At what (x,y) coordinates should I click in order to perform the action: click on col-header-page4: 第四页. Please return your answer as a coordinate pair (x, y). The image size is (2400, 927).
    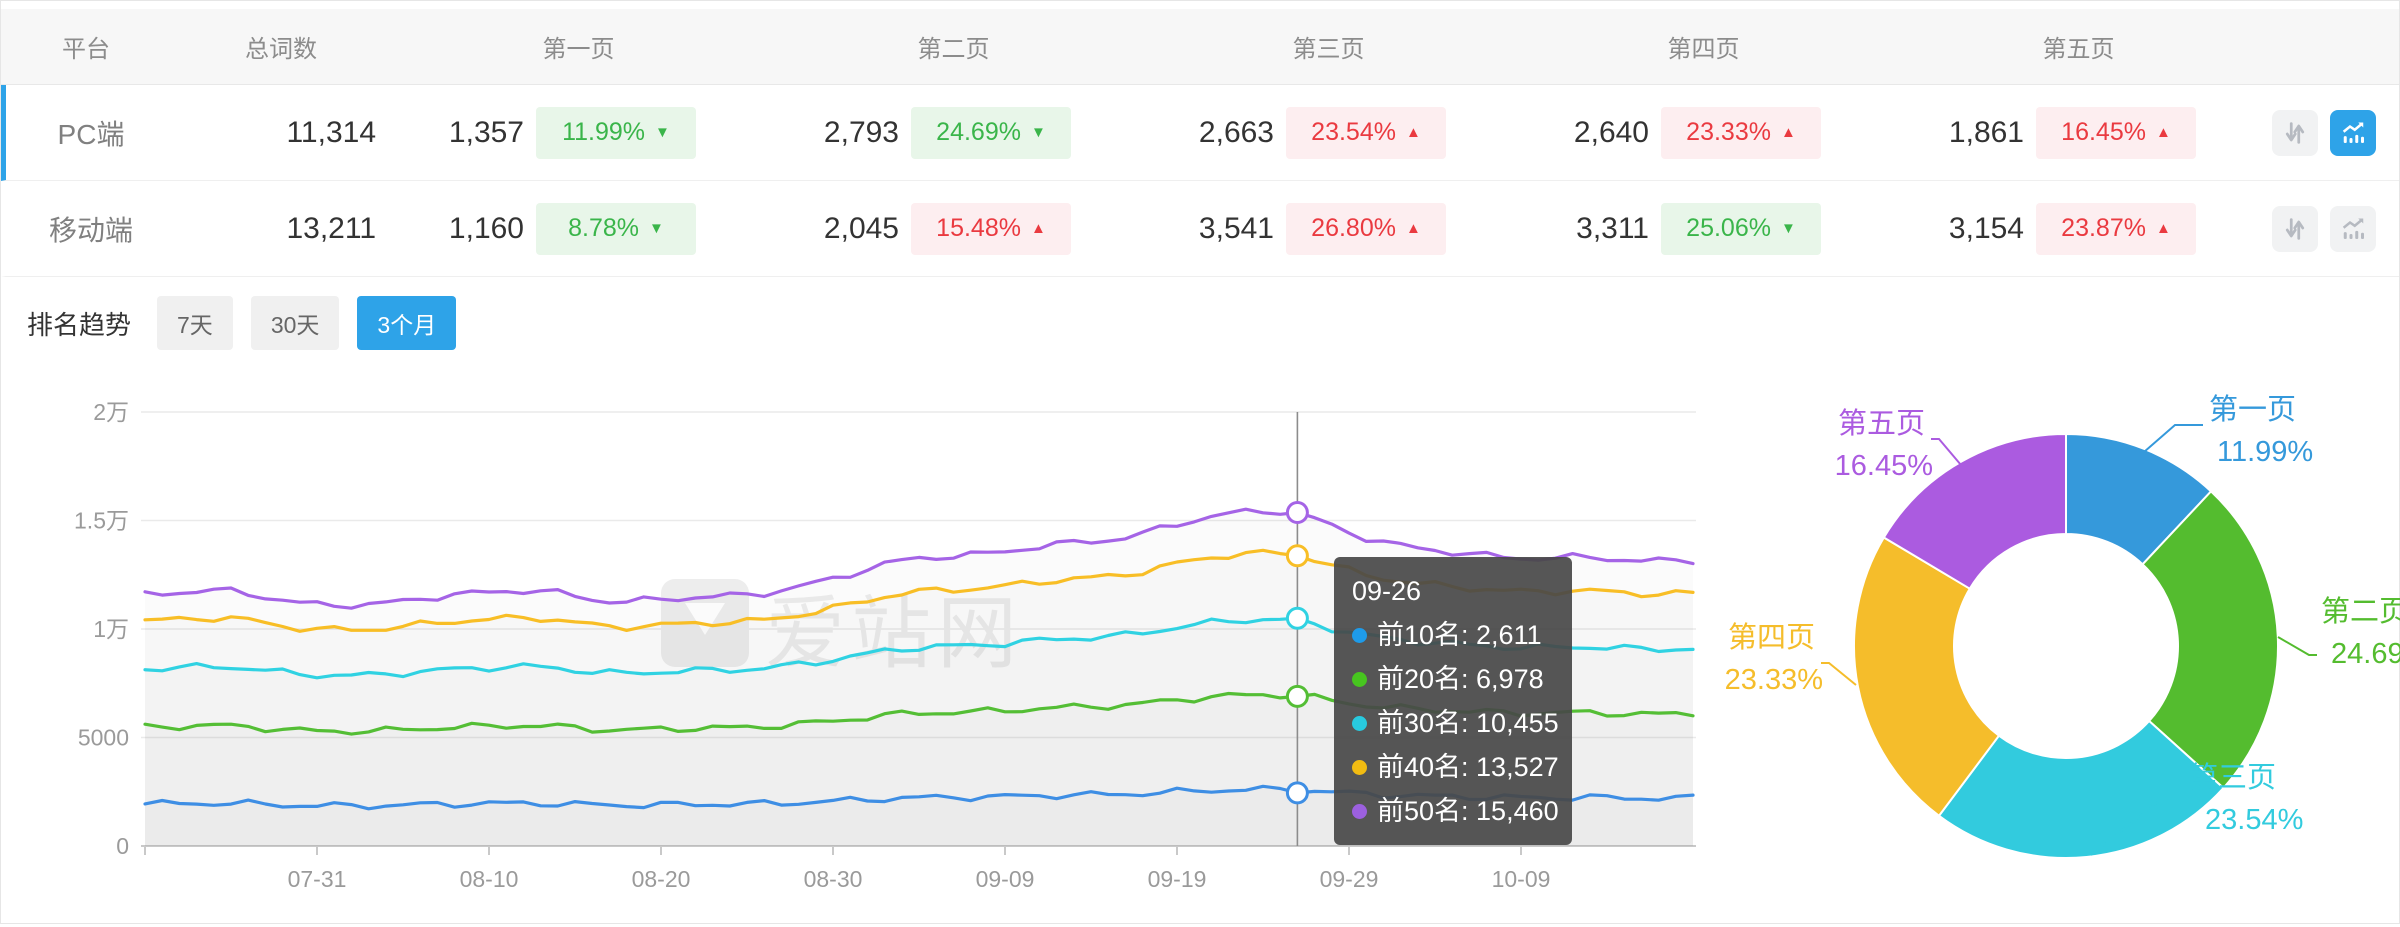
    Looking at the image, I should click on (1703, 49).